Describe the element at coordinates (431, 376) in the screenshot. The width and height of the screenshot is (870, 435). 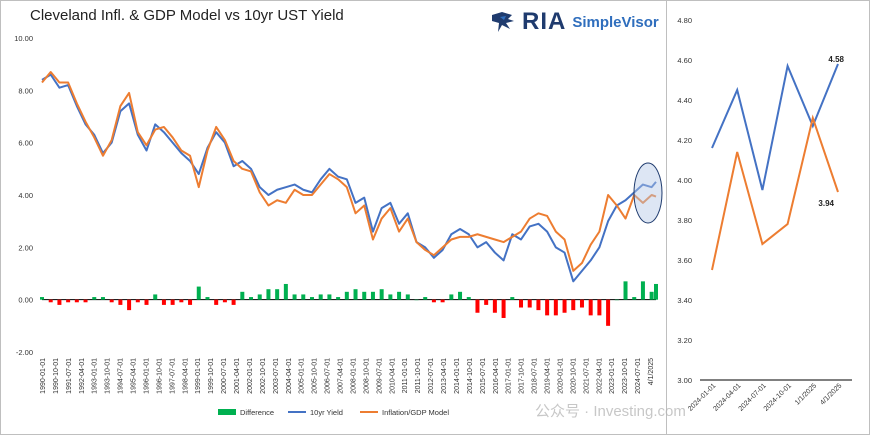
I see `x-tick-label: 2012-07-01` at that location.